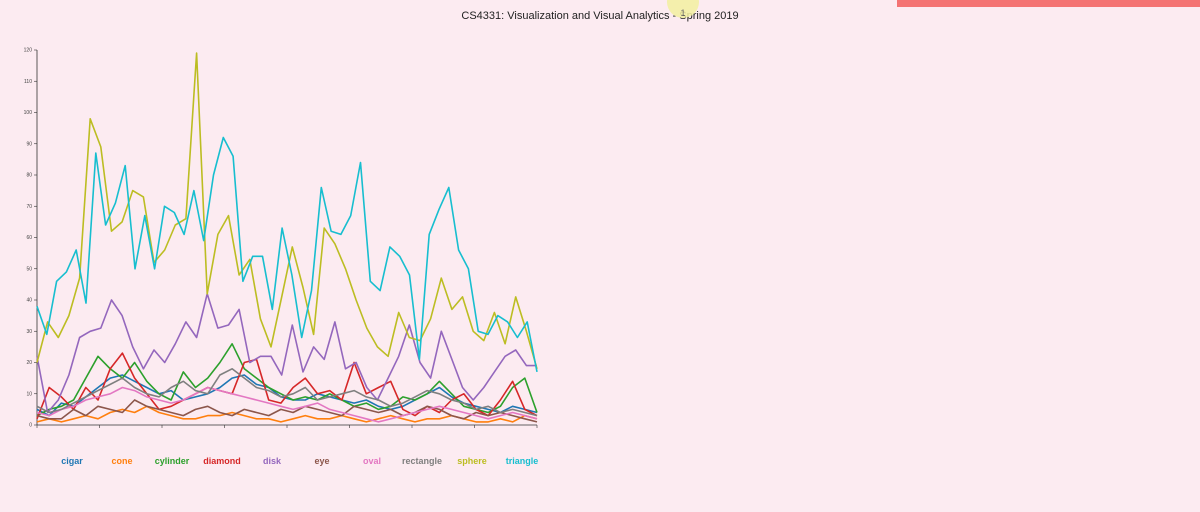 Image resolution: width=1200 pixels, height=512 pixels. I want to click on y-tick-label: 50, so click(29, 269).